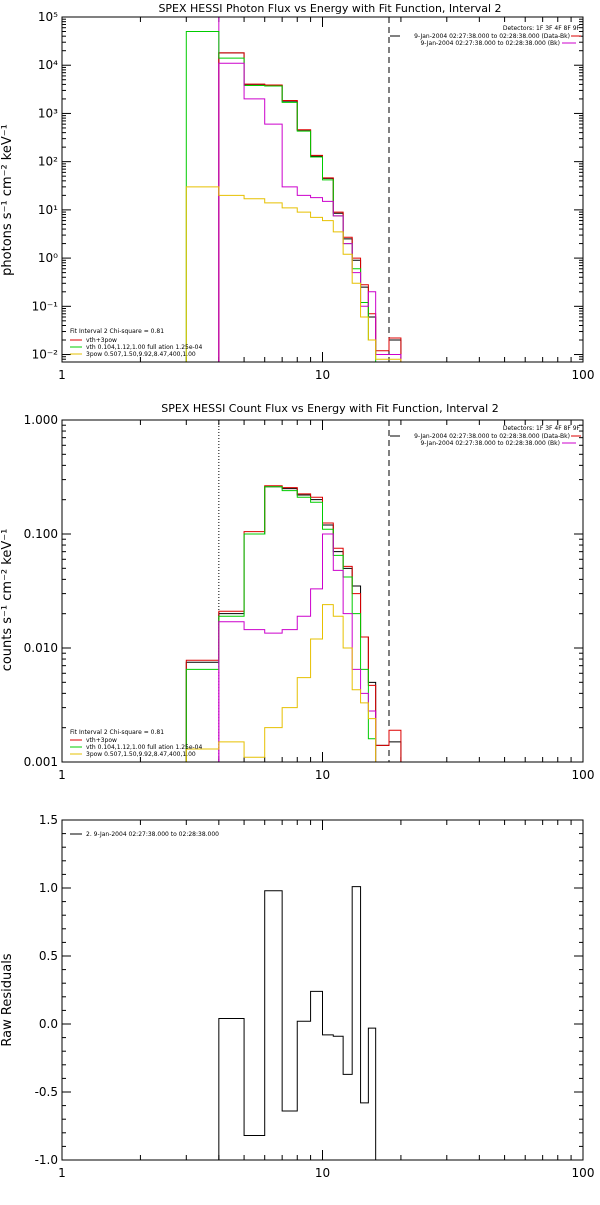 The height and width of the screenshot is (1205, 600). I want to click on photon-flux-series, so click(293, 197).